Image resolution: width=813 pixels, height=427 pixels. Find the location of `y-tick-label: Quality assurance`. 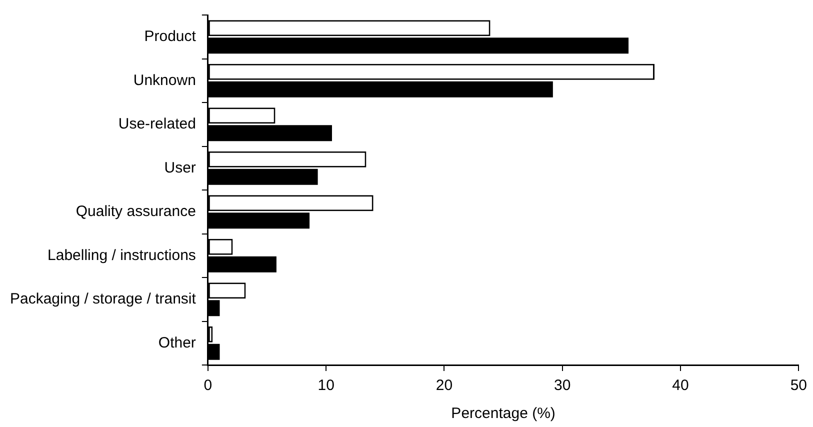

y-tick-label: Quality assurance is located at coordinates (136, 211).